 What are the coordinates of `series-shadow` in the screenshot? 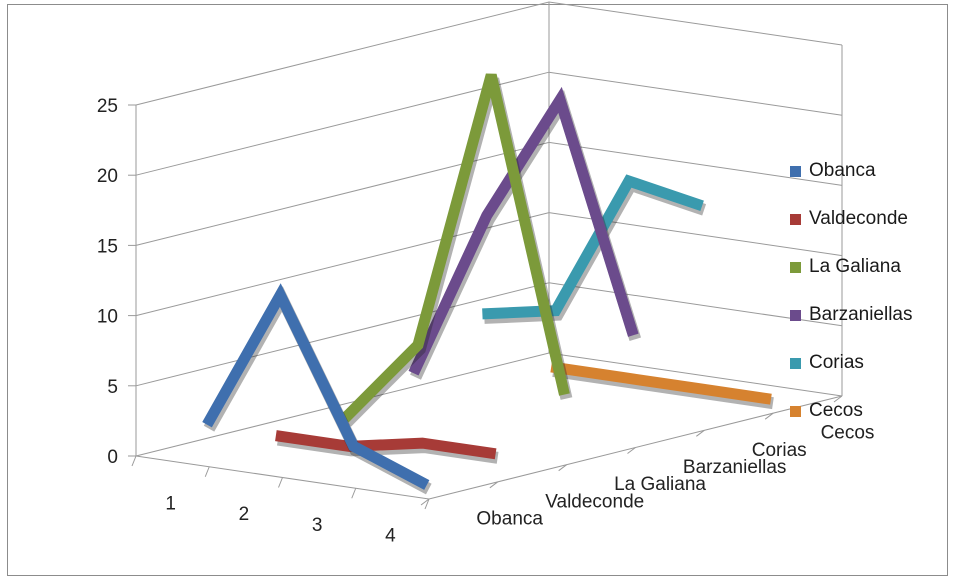 It's located at (317, 390).